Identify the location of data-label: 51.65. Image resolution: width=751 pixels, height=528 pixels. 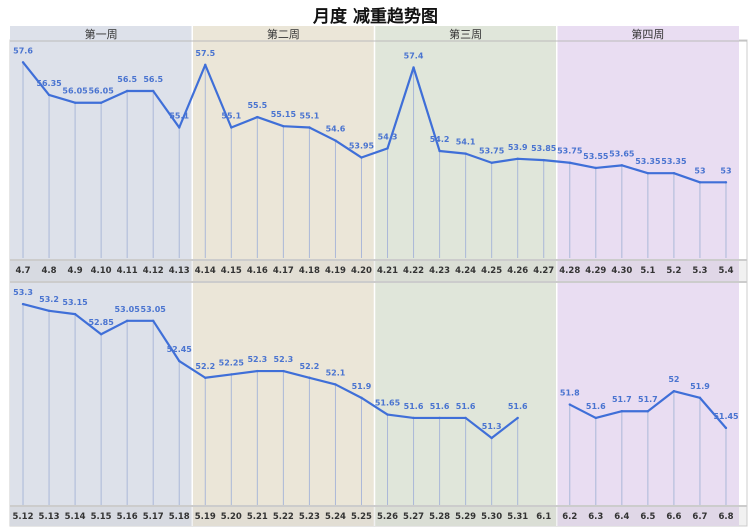
(388, 403).